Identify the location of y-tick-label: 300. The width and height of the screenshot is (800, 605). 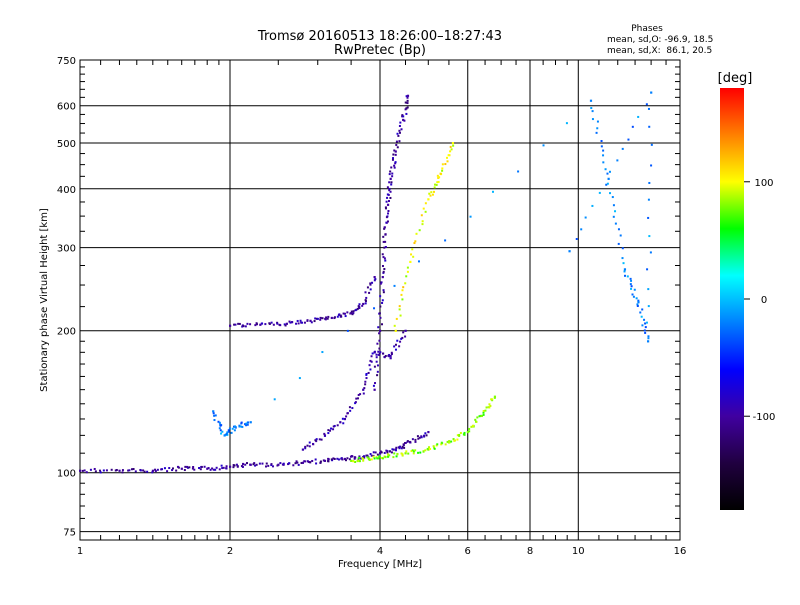
(66, 249).